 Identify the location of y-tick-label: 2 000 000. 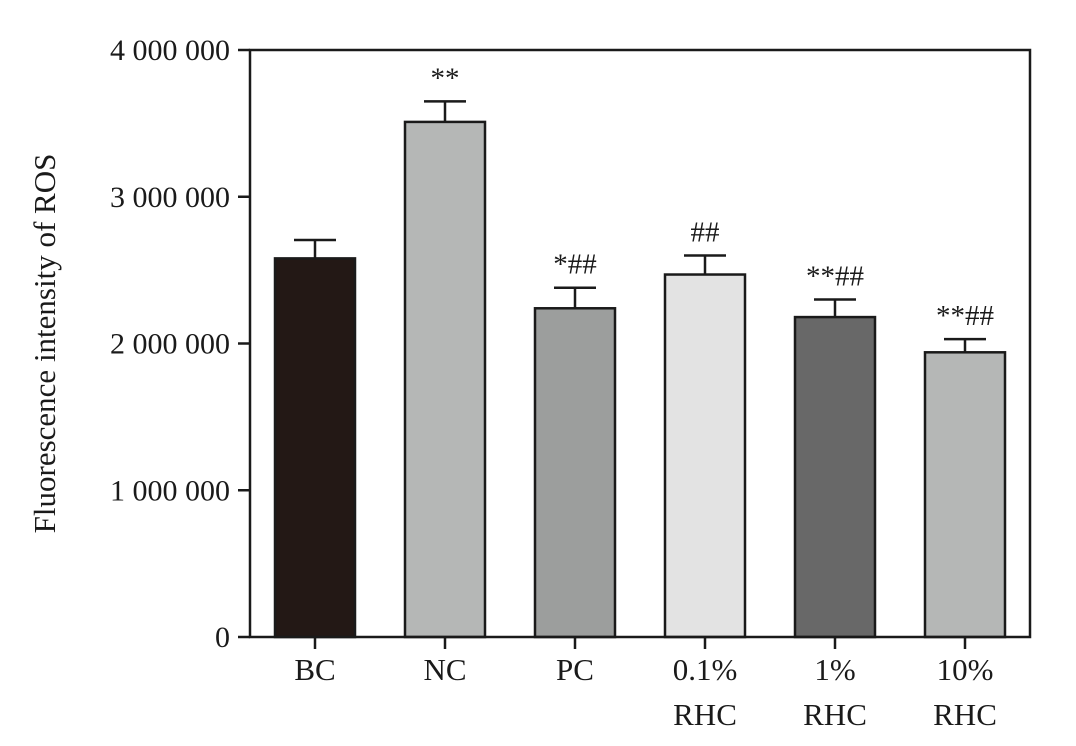
(170, 344).